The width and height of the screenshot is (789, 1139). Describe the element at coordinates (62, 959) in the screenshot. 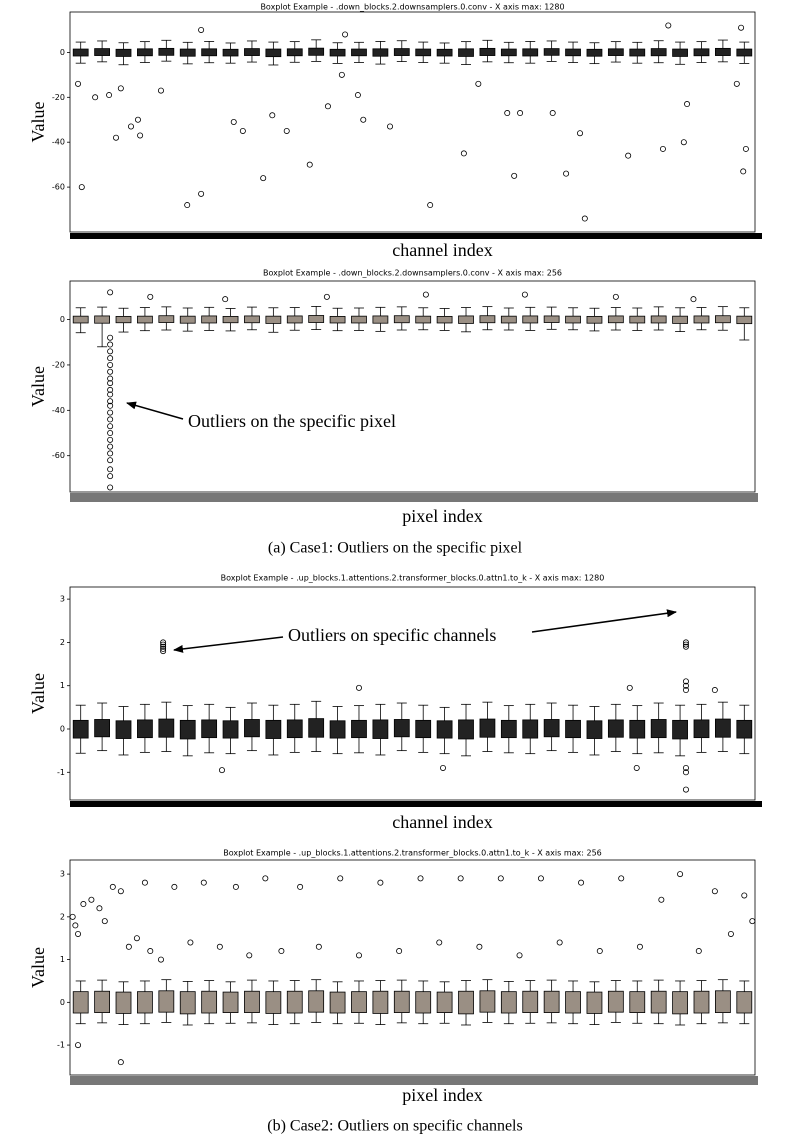

I see `y-tick-label: 1` at that location.